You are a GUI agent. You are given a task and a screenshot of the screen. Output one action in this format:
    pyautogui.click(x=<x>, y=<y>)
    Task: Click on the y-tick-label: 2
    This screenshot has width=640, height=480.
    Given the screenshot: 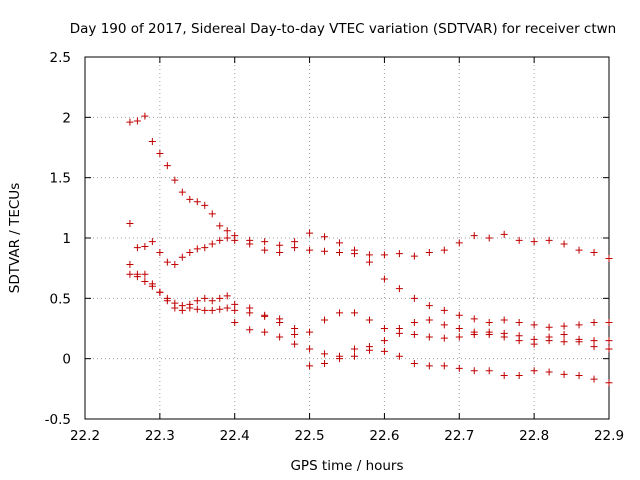 What is the action you would take?
    pyautogui.click(x=66, y=118)
    